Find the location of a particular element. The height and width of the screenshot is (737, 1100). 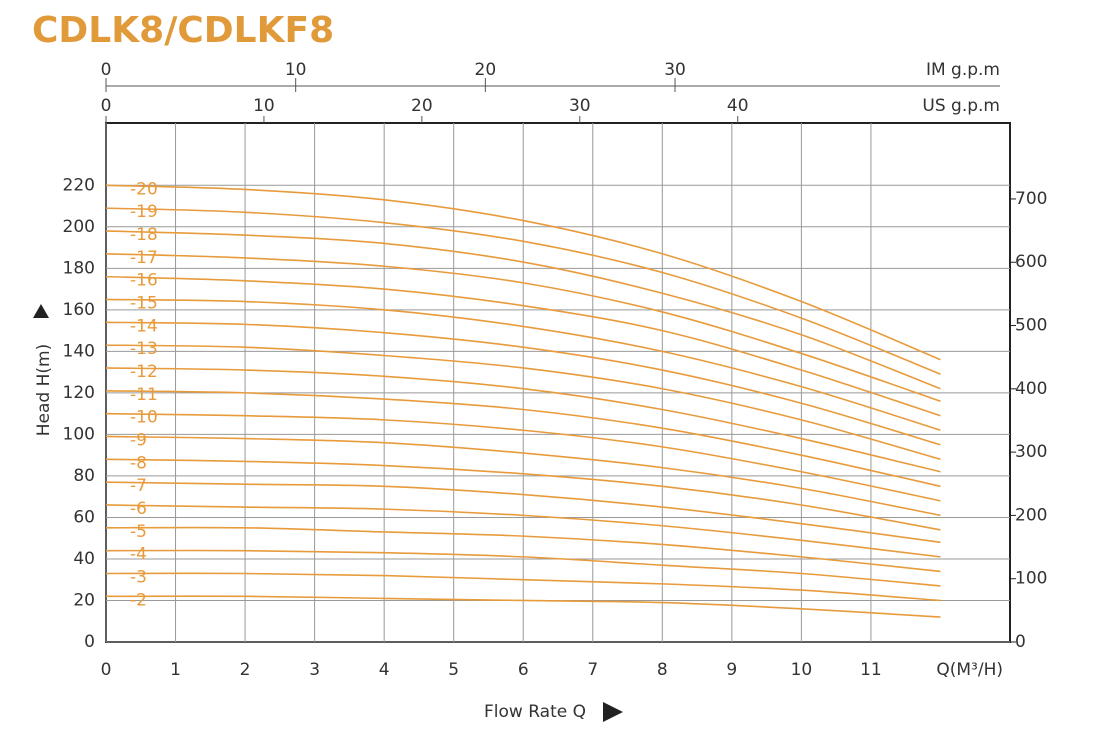

series-label: -13 is located at coordinates (144, 349).